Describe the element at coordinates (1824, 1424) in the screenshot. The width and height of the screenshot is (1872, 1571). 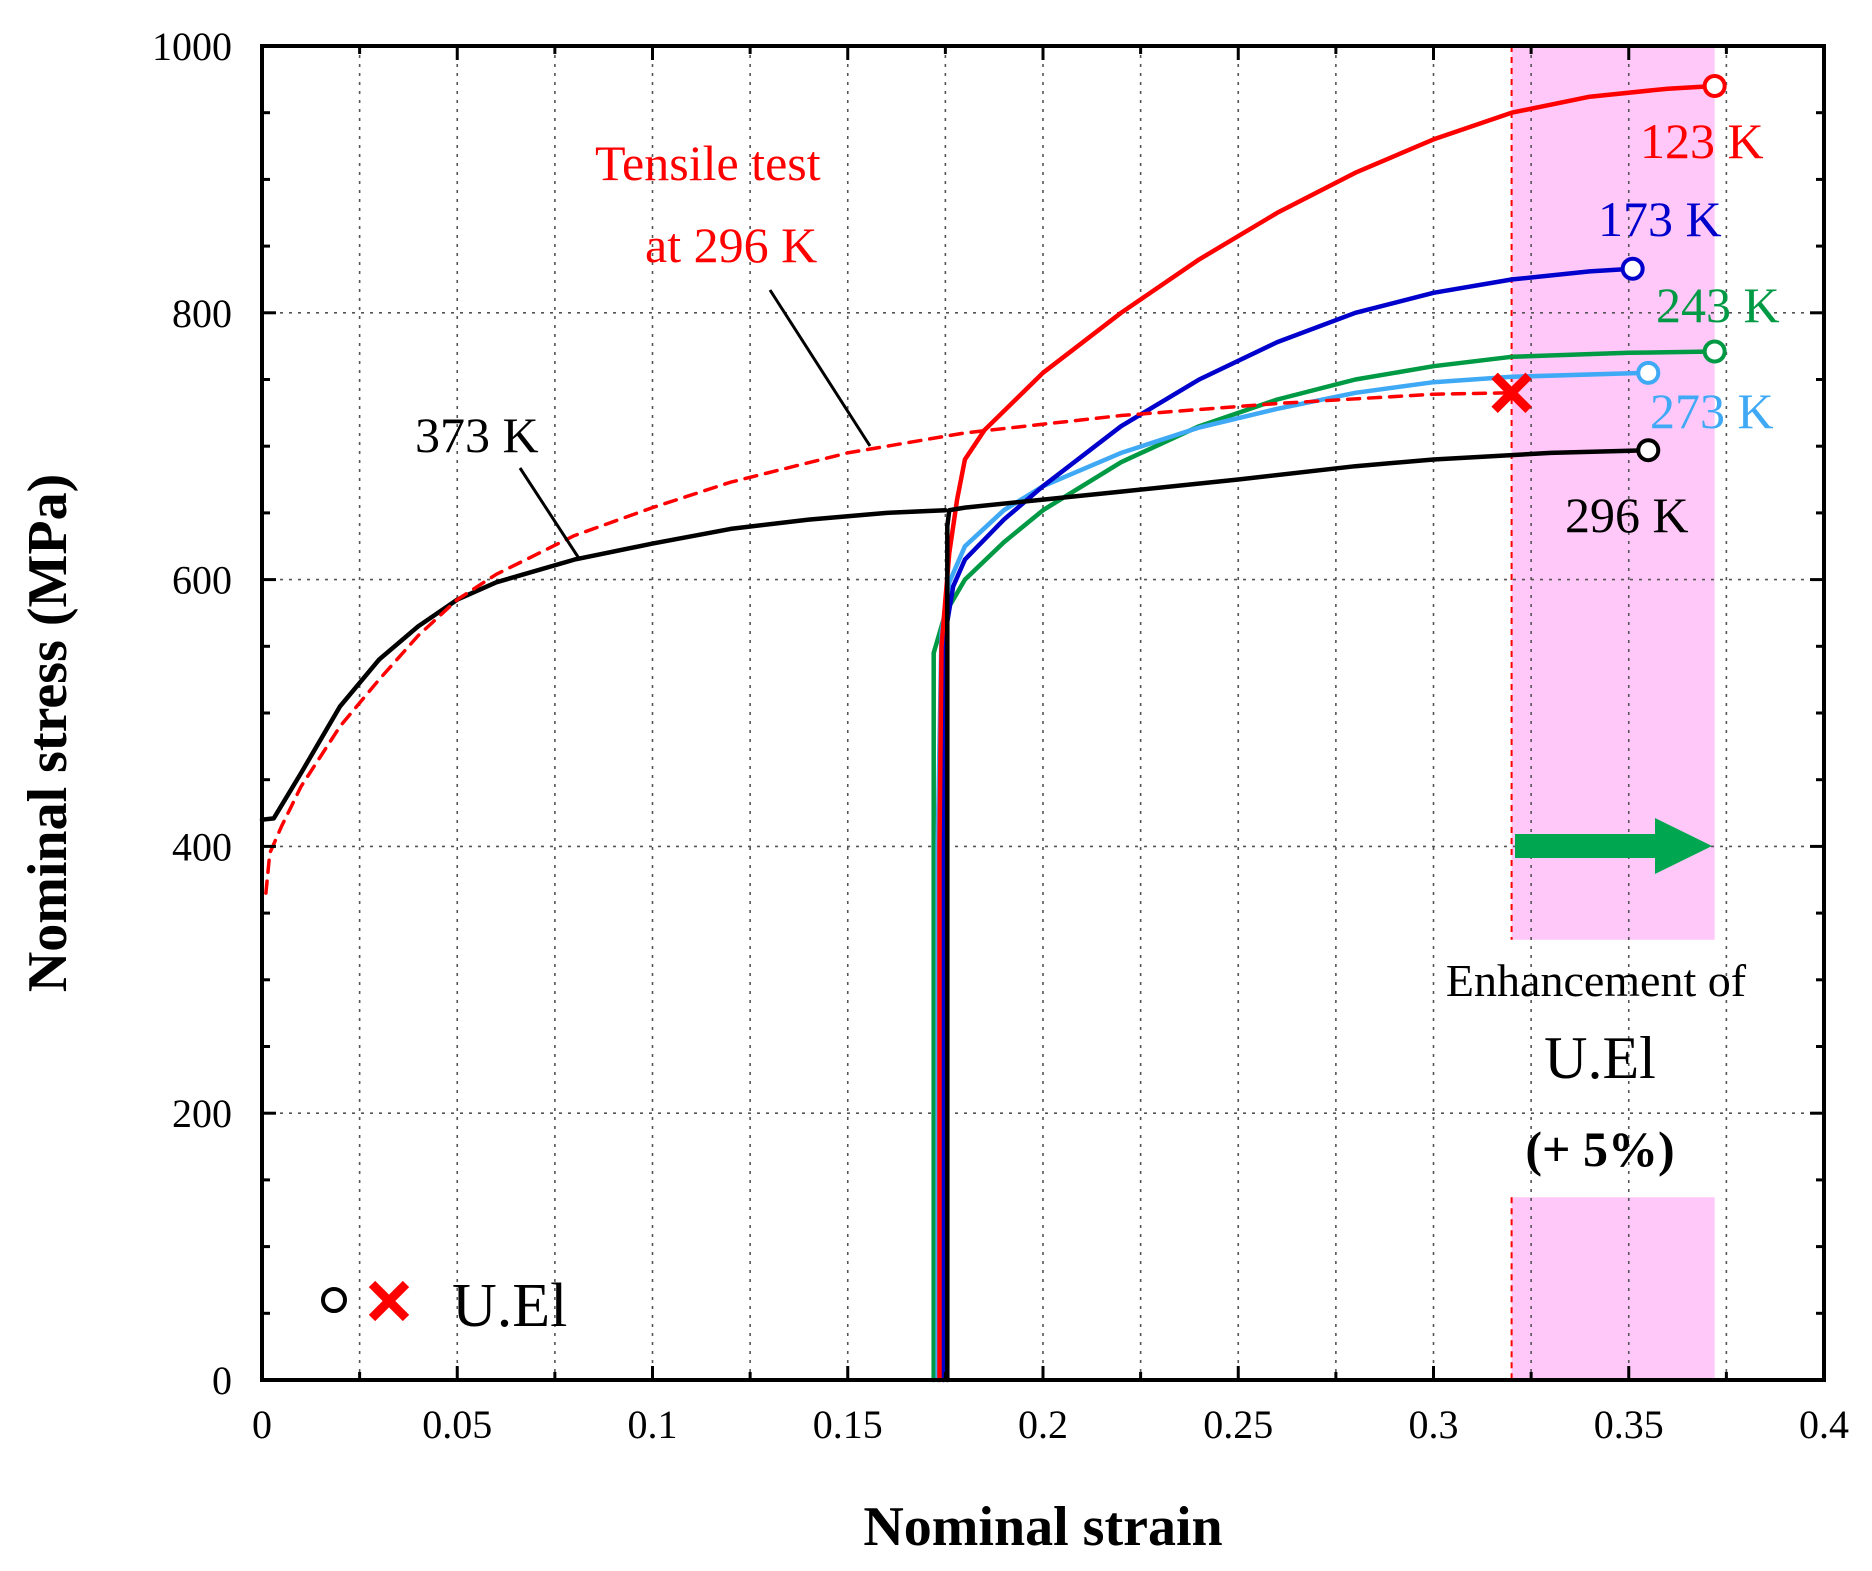
I see `x-tick-label: 0.4` at that location.